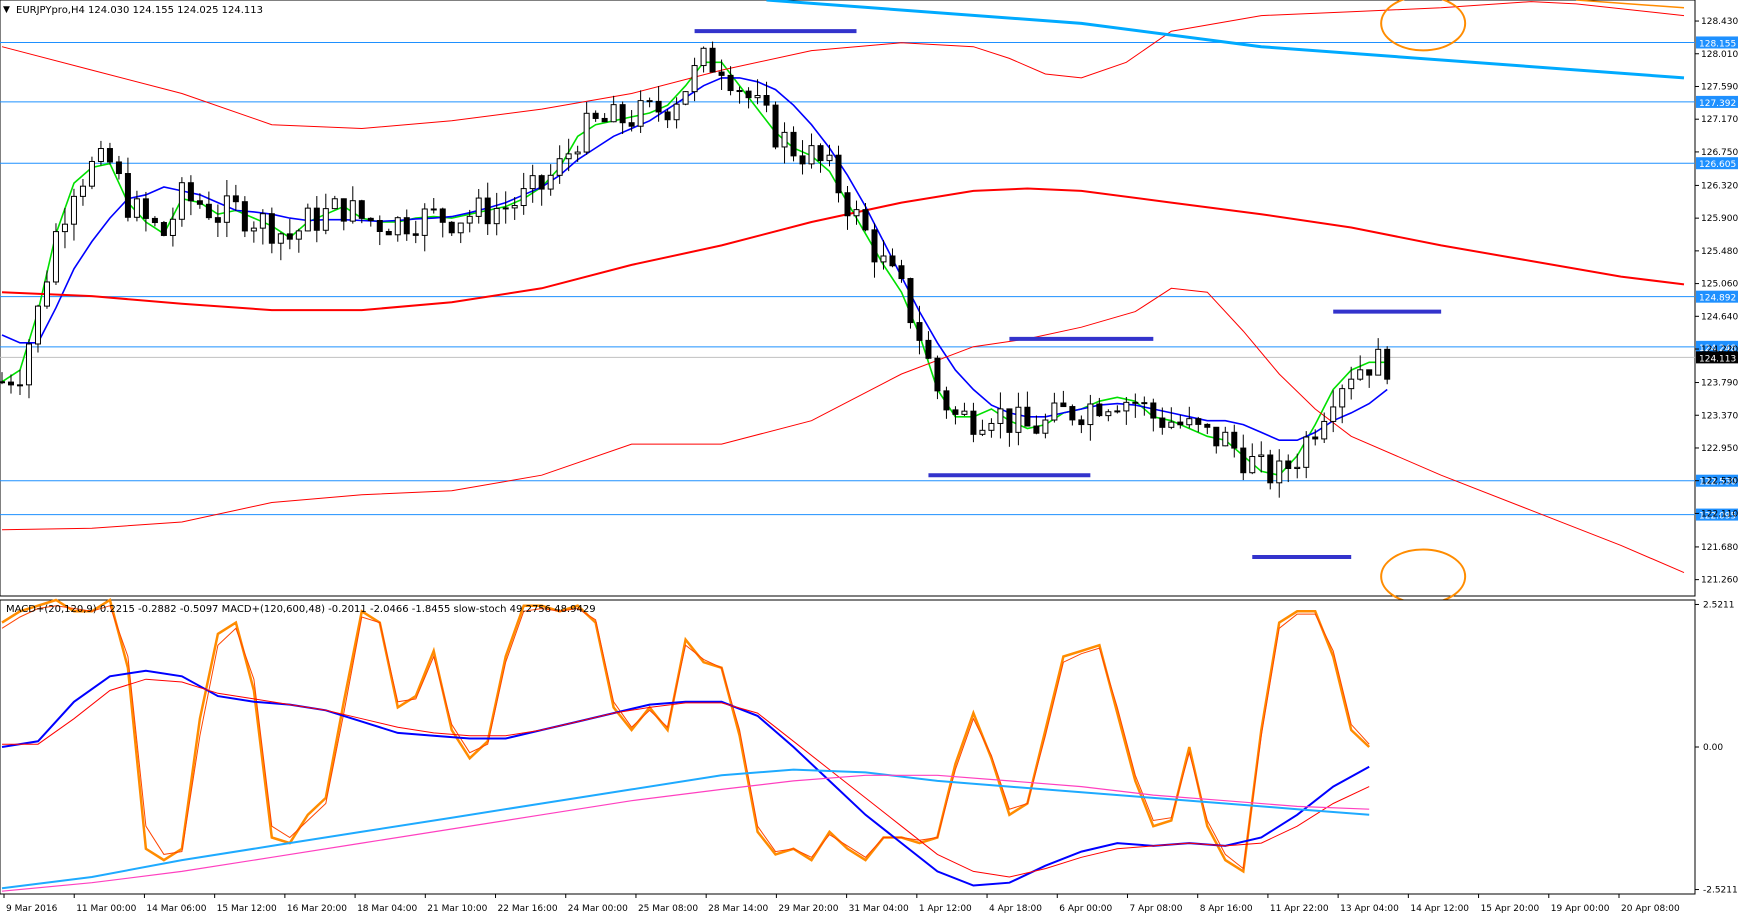  What do you see at coordinates (1719, 548) in the screenshot?
I see `price-tick-label: 121.680` at bounding box center [1719, 548].